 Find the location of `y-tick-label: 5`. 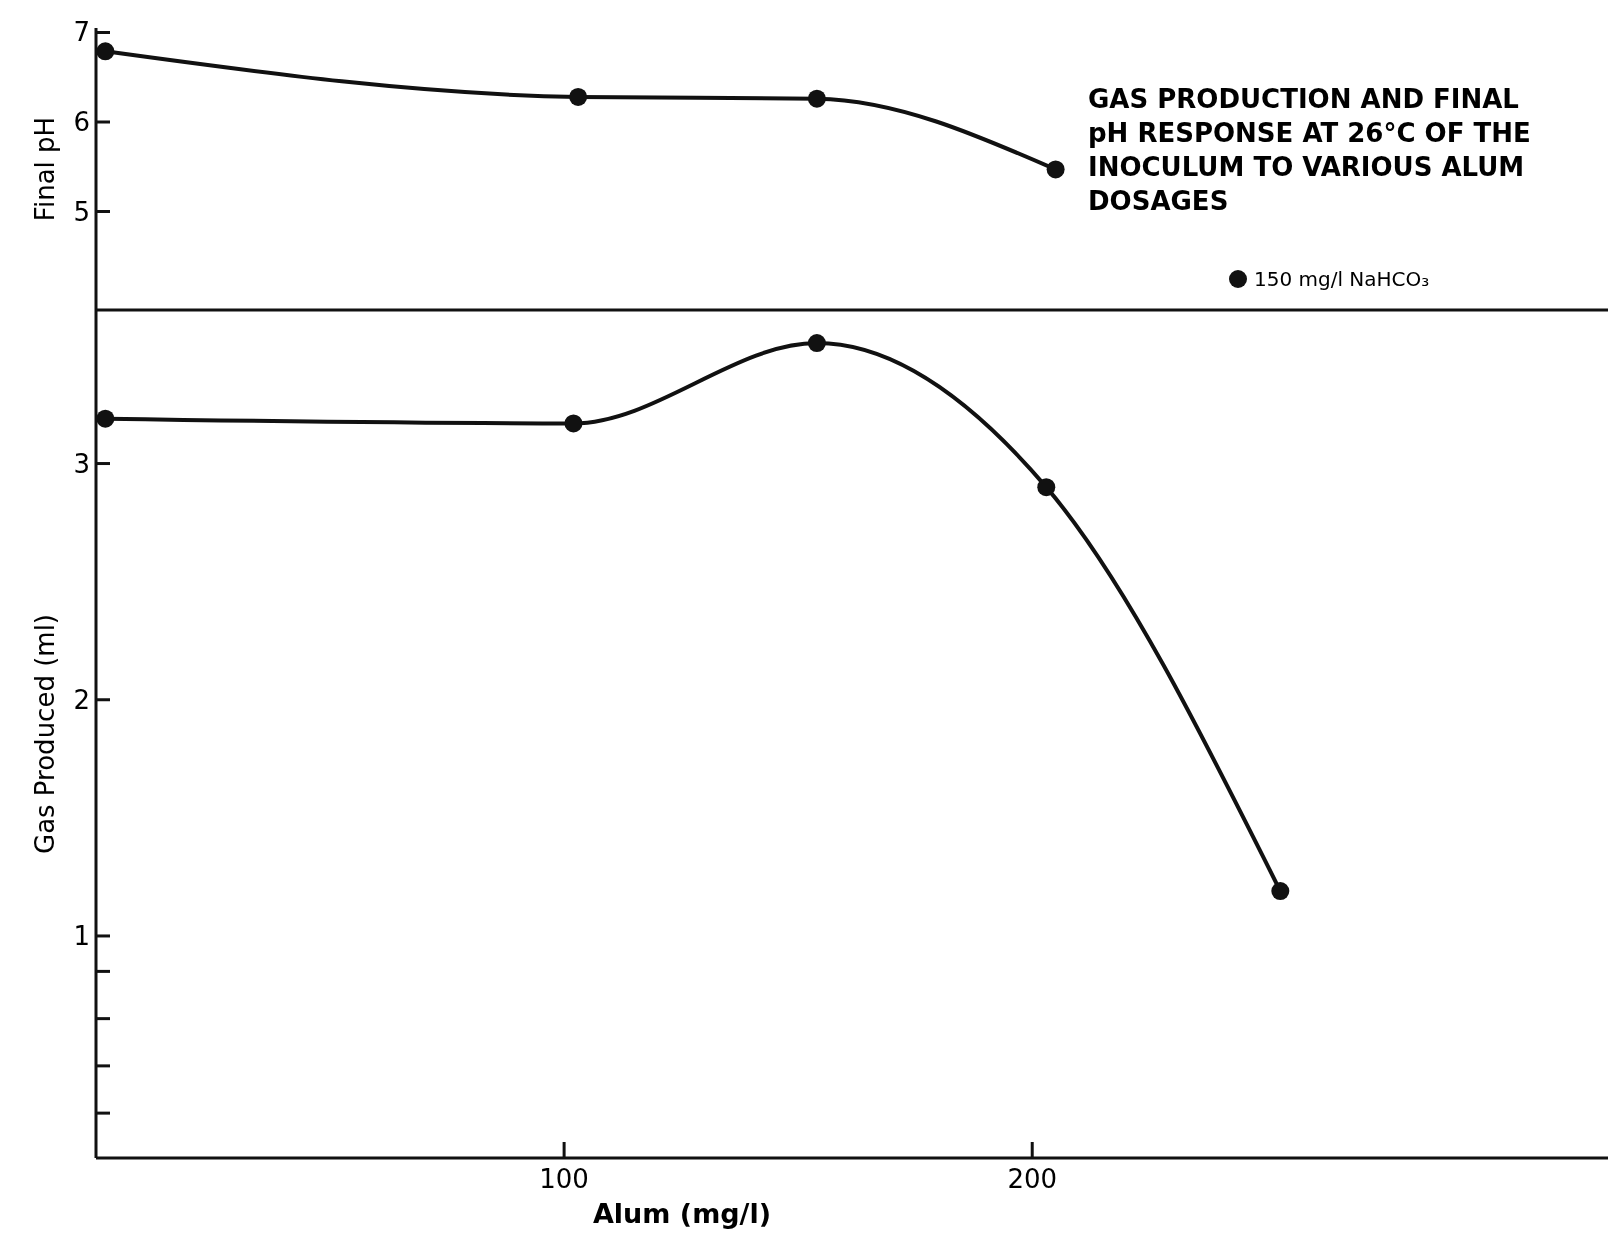

y-tick-label: 5 is located at coordinates (81, 211).